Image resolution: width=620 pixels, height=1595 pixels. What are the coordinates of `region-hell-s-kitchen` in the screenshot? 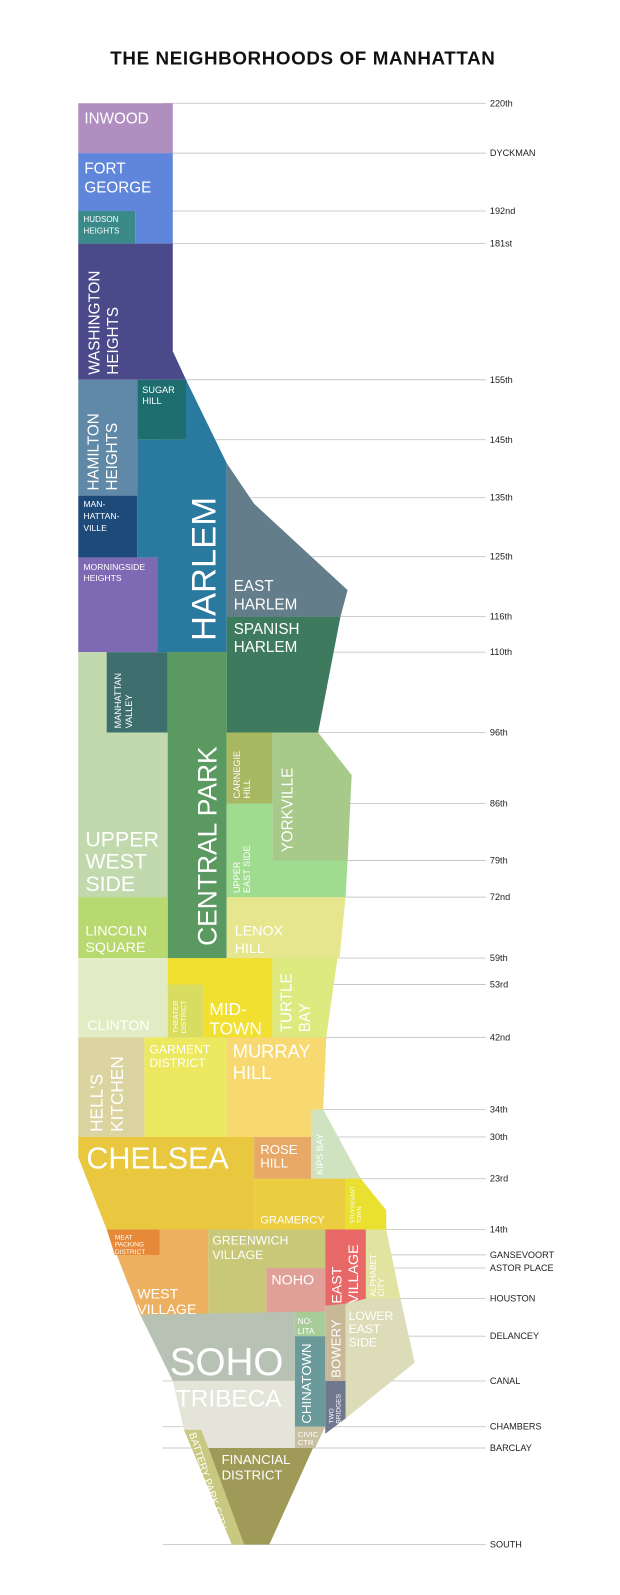 It's located at (111, 1087).